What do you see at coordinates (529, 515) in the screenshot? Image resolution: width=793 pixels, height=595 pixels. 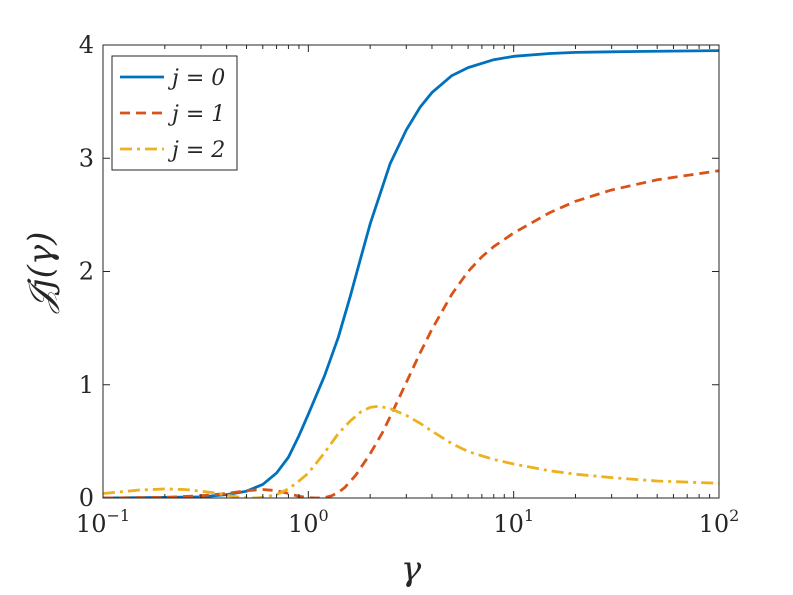 I see `x-tick-exponent: 1` at bounding box center [529, 515].